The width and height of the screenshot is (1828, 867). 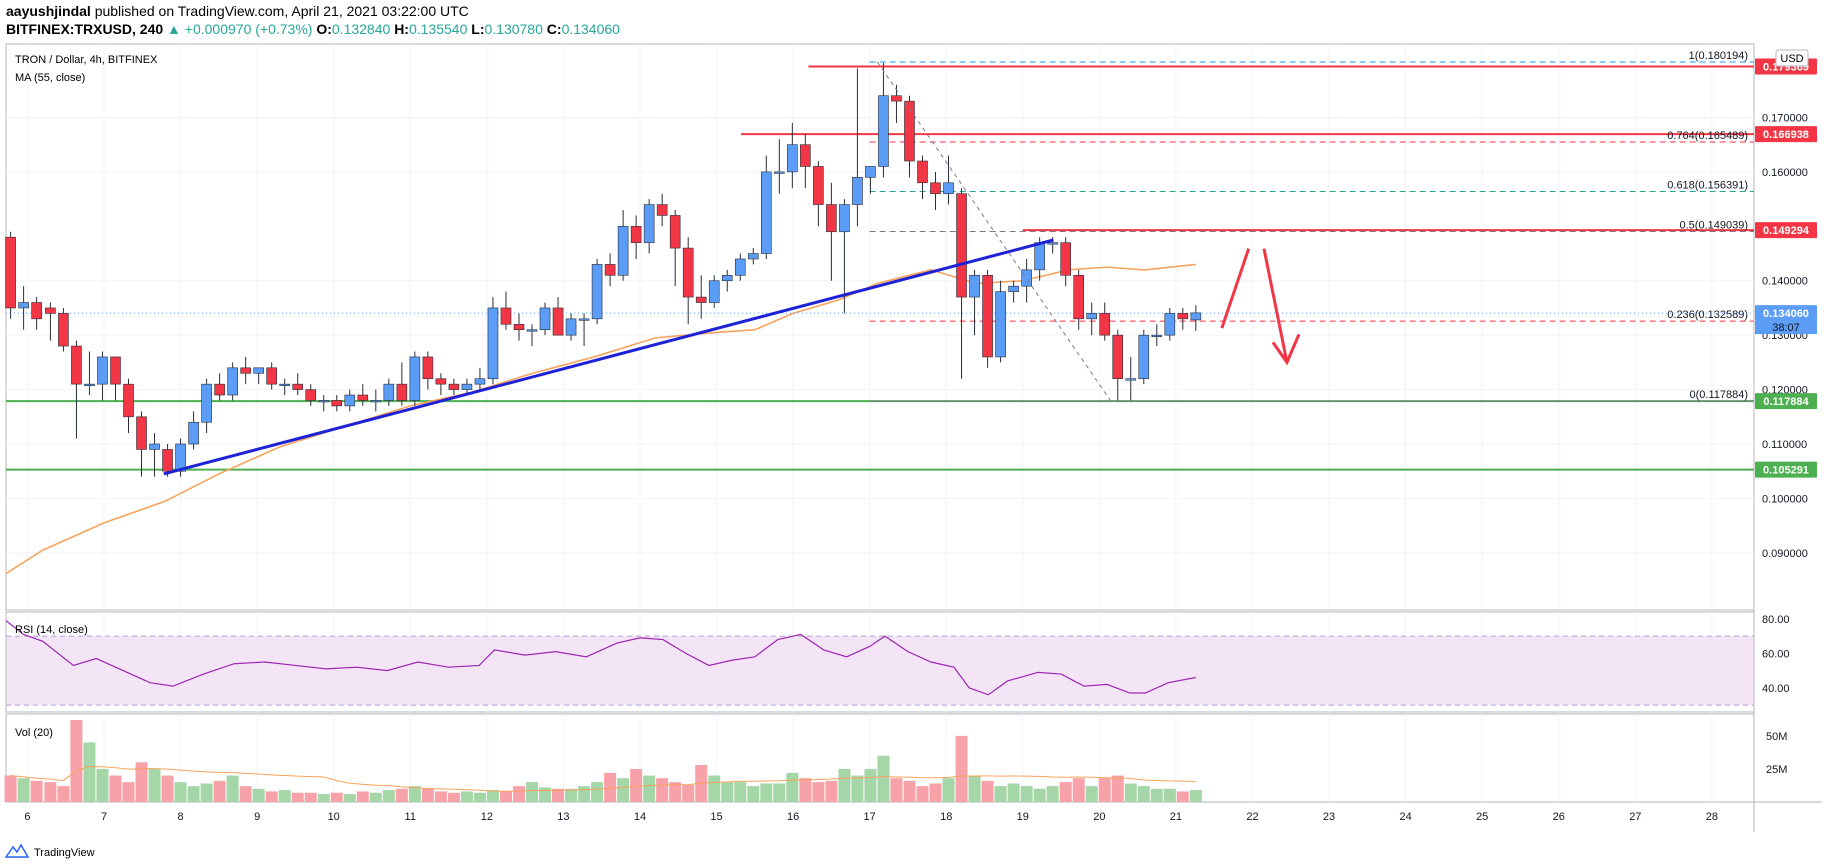 What do you see at coordinates (477, 29) in the screenshot?
I see `low-label: L:` at bounding box center [477, 29].